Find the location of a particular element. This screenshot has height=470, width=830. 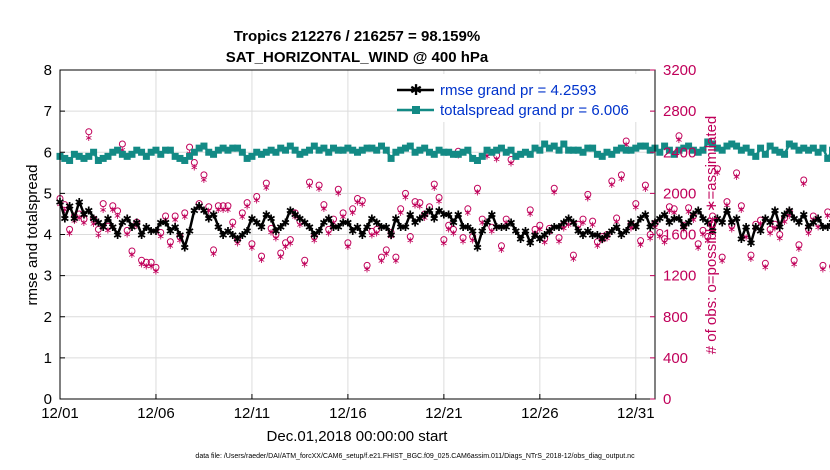

legend-marker-totalspread is located at coordinates (416, 110).